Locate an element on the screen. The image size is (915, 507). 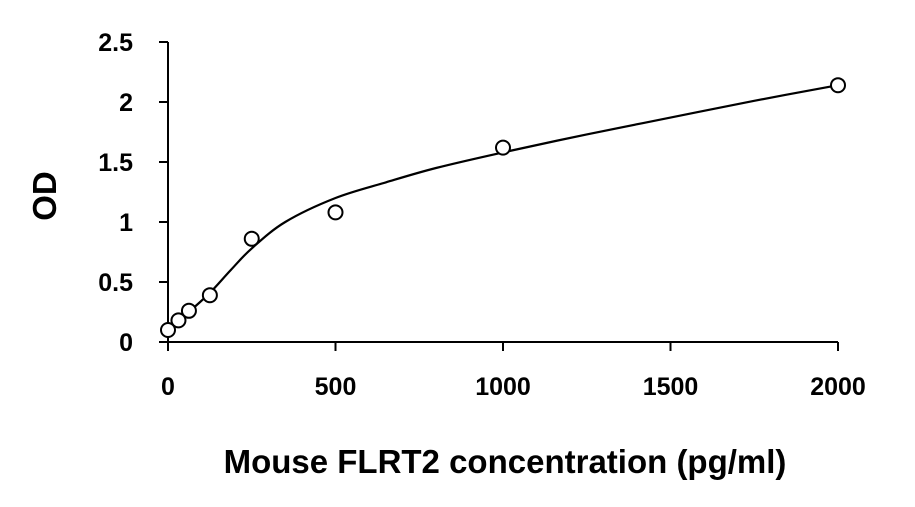
x-axis-title: Mouse FLRT2 concentration (pg/ml) is located at coordinates (505, 461).